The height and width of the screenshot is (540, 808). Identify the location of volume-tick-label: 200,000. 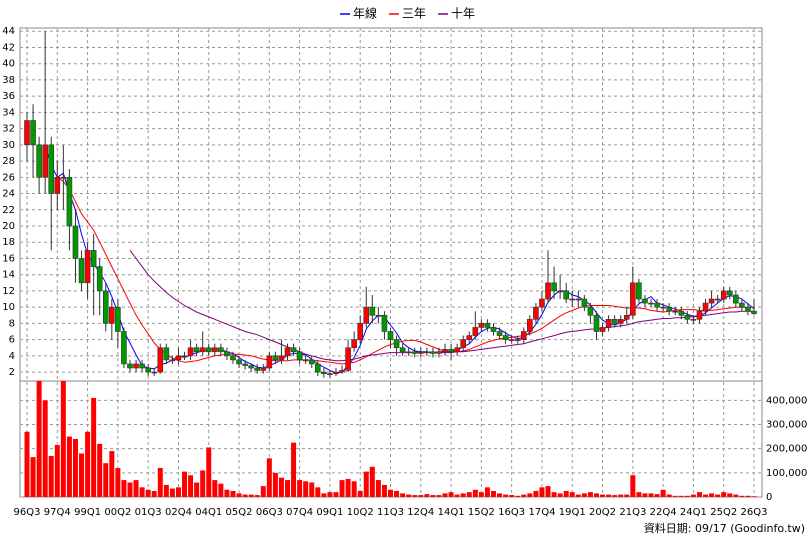
(786, 449).